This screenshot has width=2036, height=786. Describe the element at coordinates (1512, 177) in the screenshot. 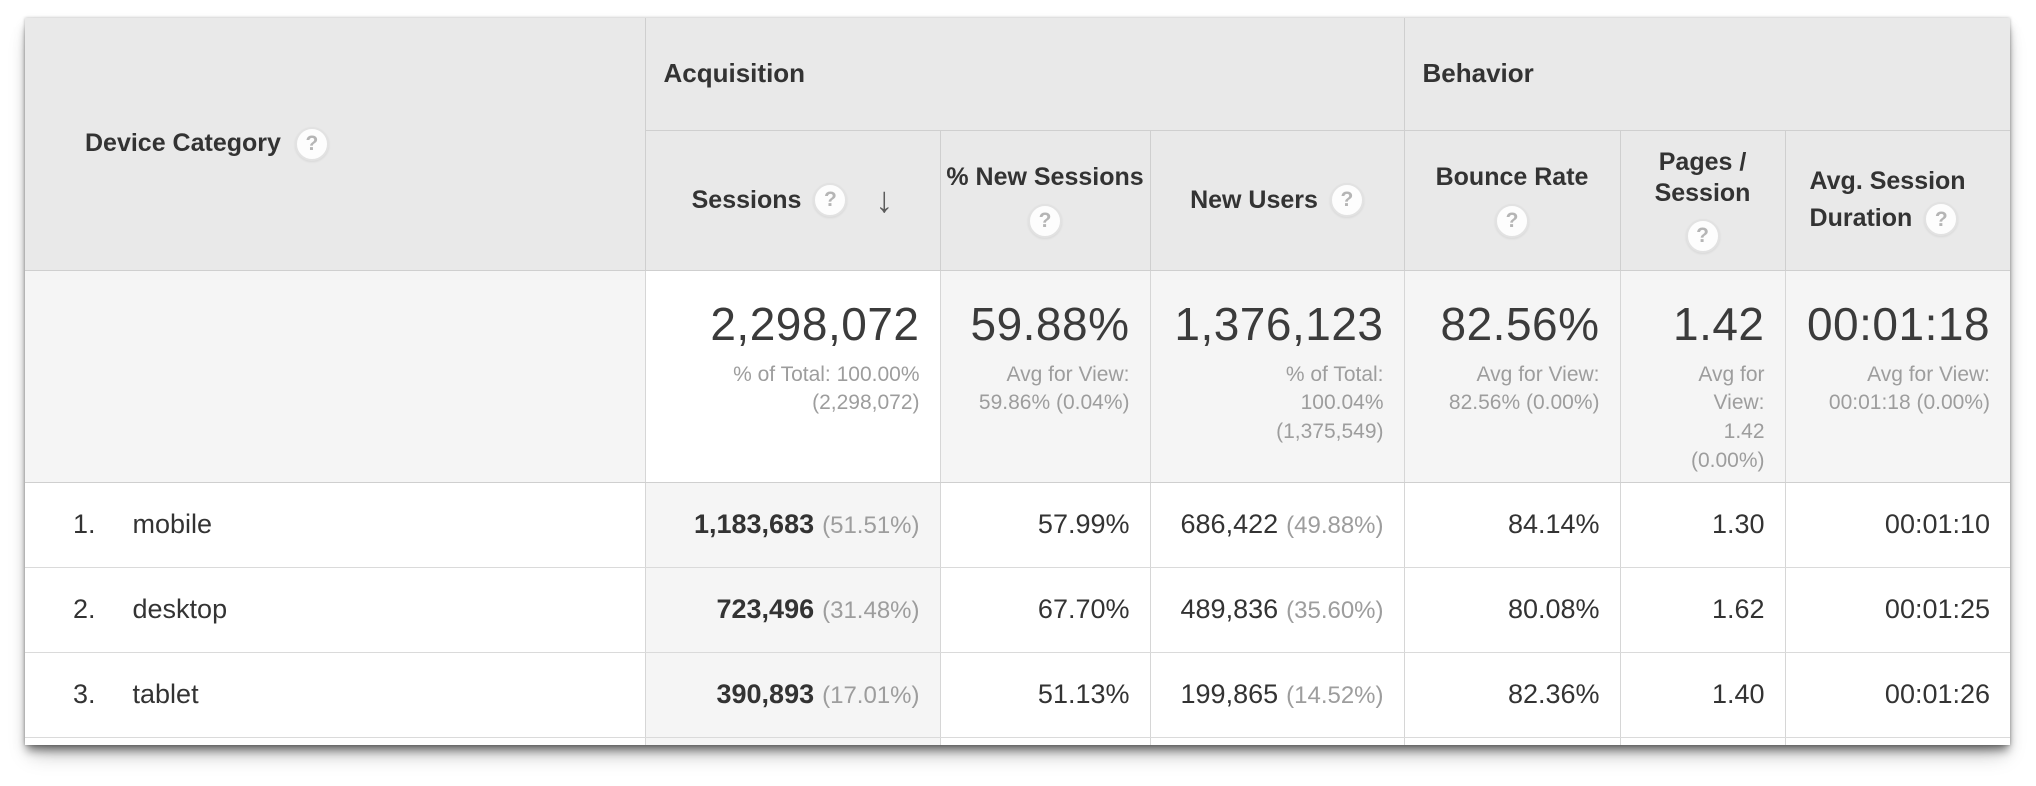

I see `bounce-rate-label: Bounce Rate` at that location.